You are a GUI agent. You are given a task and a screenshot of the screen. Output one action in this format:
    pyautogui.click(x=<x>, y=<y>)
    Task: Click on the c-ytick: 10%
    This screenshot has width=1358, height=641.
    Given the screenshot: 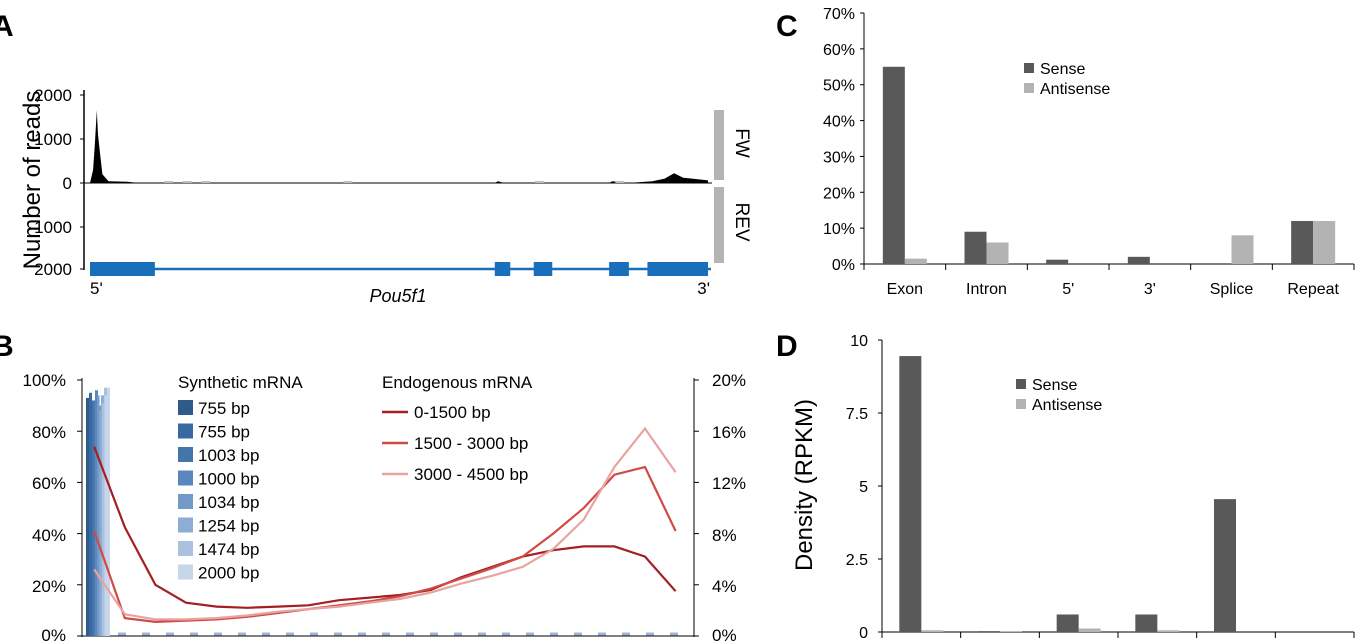 What is the action you would take?
    pyautogui.click(x=839, y=229)
    